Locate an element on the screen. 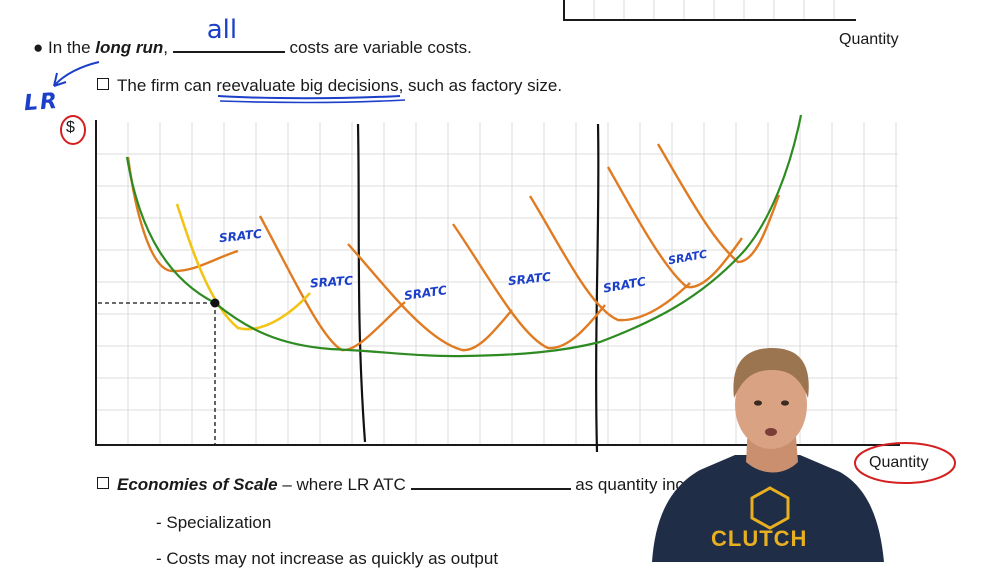 The height and width of the screenshot is (569, 1000). sub1-before: The firm can is located at coordinates (167, 85).